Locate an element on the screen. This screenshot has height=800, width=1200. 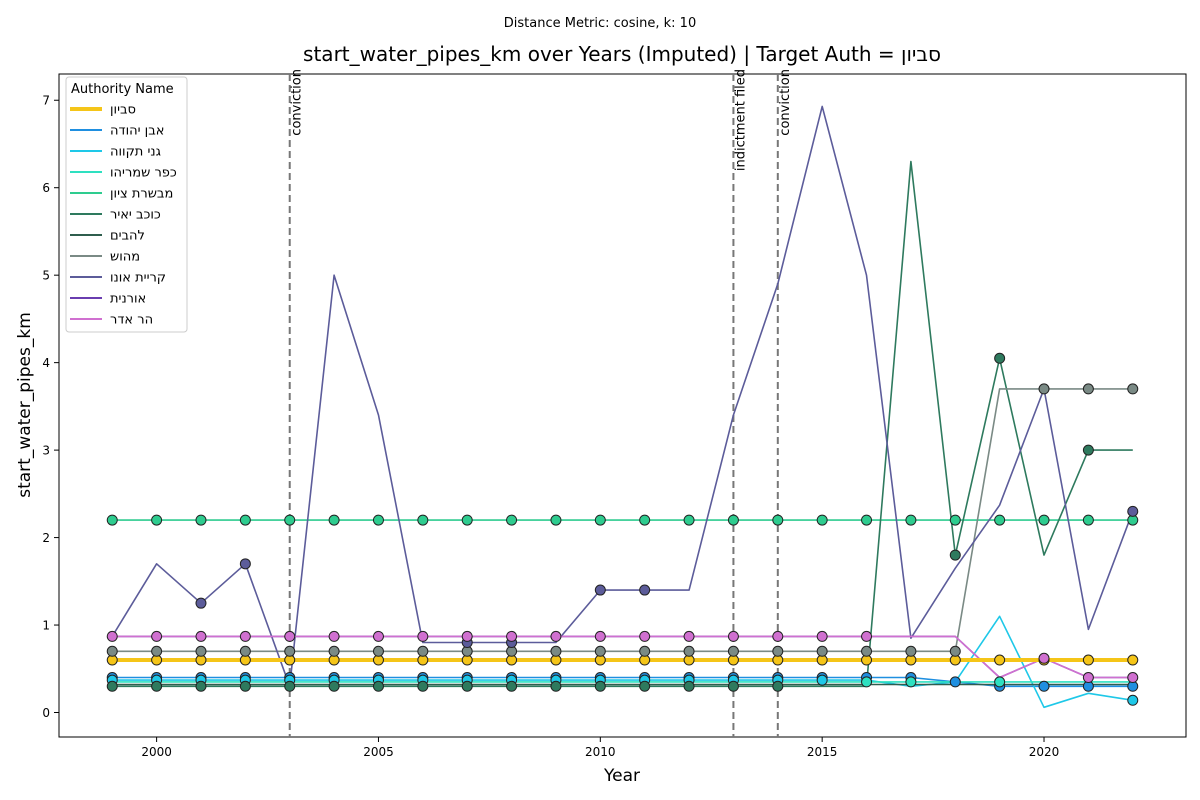
legend-label: סביון is located at coordinates (123, 110).